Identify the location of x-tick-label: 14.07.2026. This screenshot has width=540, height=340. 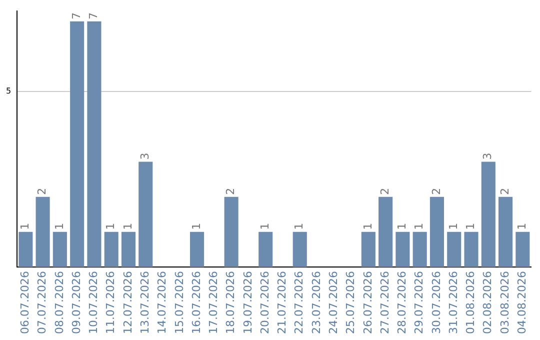
(162, 302).